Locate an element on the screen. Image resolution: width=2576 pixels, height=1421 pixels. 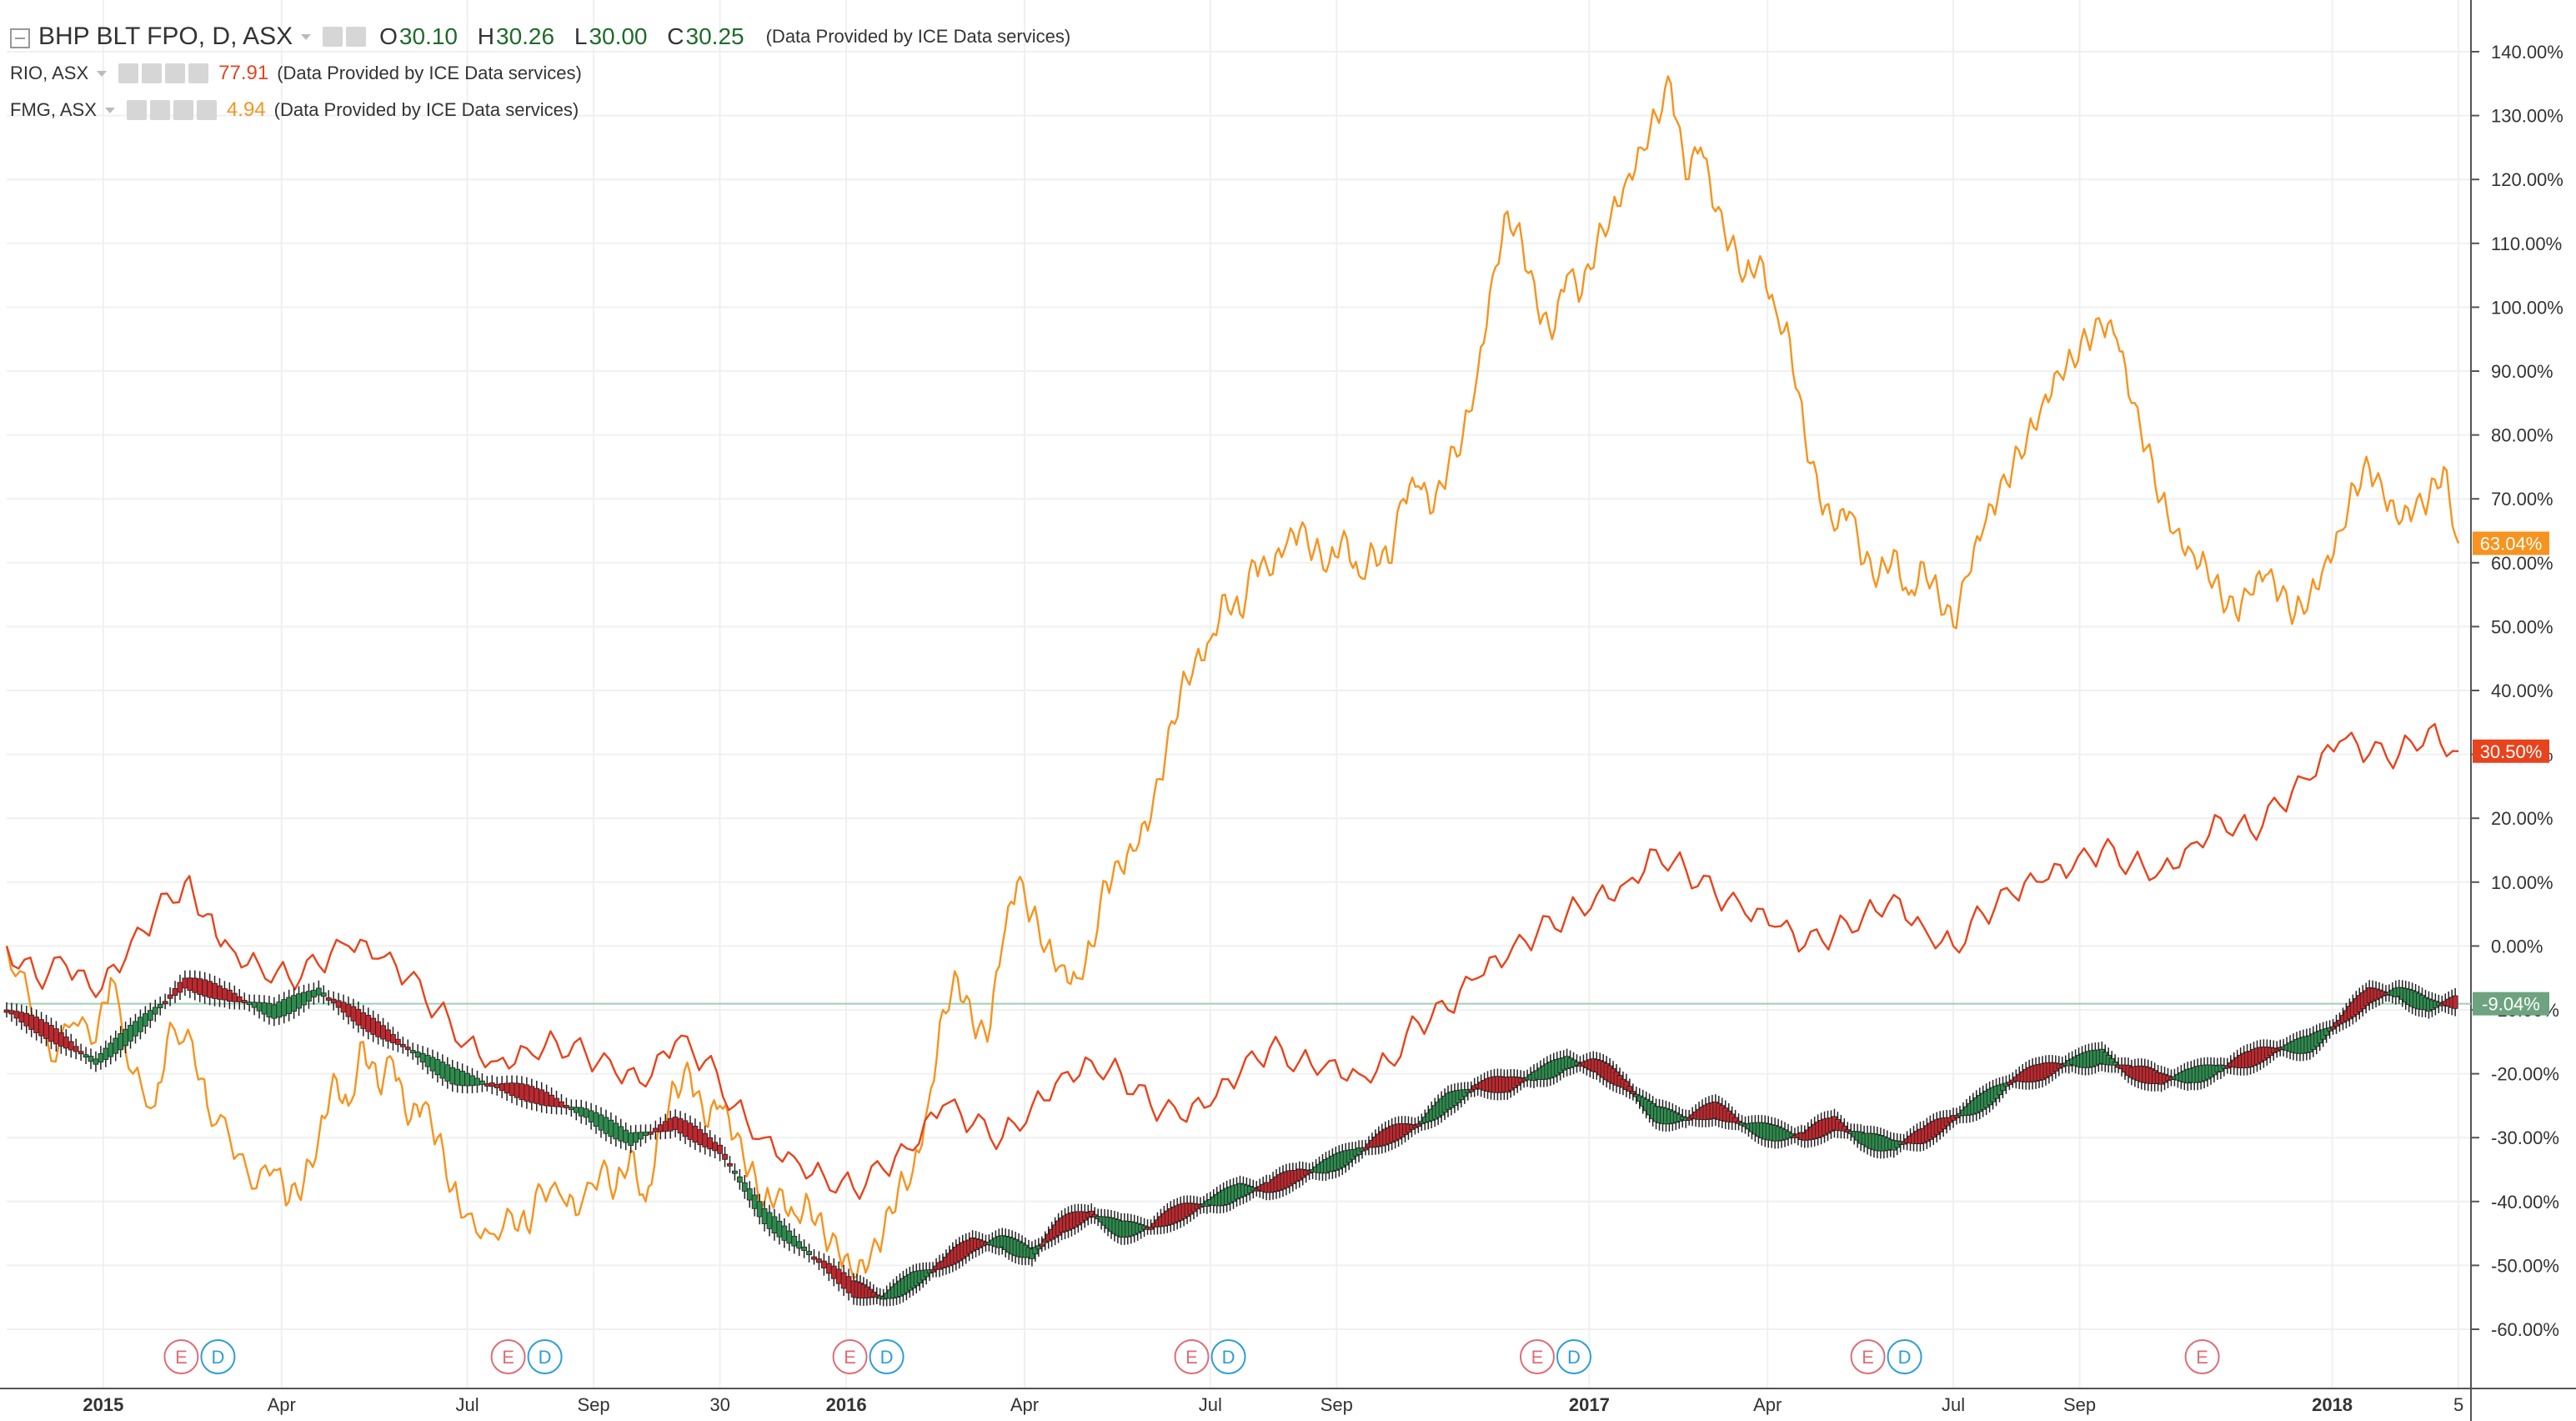
x-tick-label: Apr is located at coordinates (282, 1404).